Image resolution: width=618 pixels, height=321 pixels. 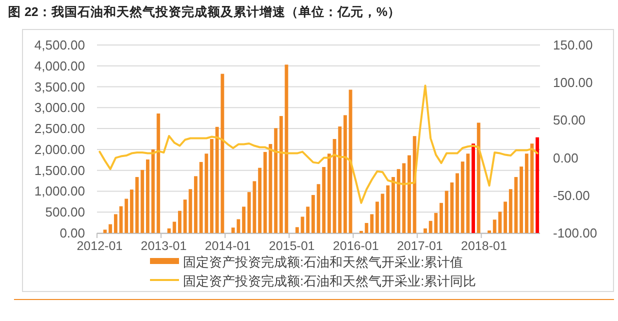 What do you see at coordinates (59, 45) in the screenshot?
I see `y-tick-label: 4,500.00` at bounding box center [59, 45].